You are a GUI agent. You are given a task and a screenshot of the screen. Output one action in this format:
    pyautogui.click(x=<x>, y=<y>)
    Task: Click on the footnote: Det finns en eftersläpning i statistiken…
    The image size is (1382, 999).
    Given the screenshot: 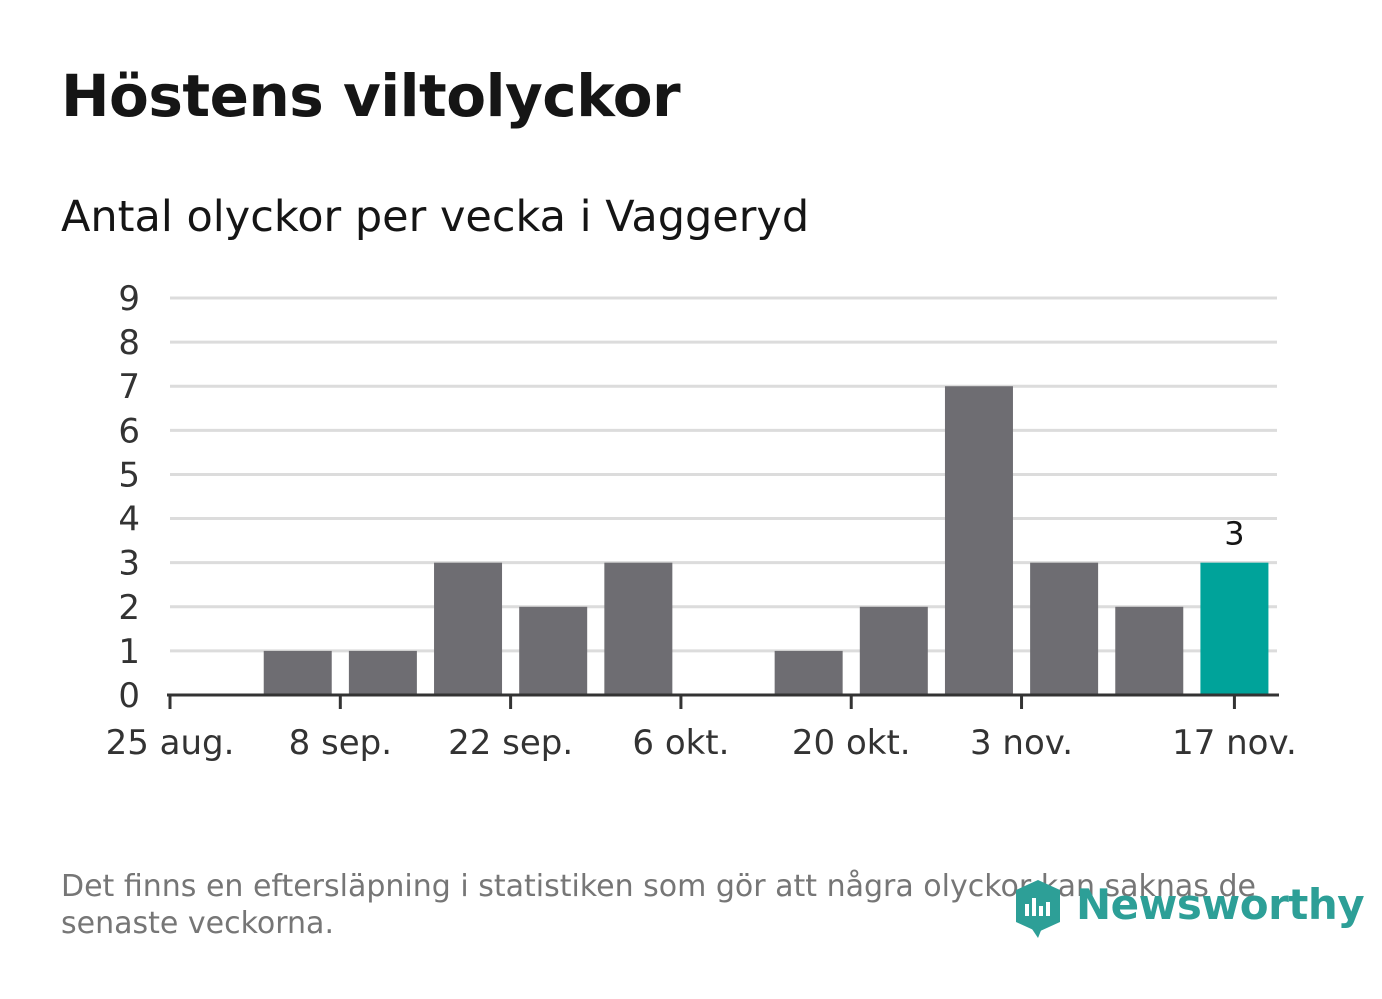 What is the action you would take?
    pyautogui.click(x=658, y=905)
    